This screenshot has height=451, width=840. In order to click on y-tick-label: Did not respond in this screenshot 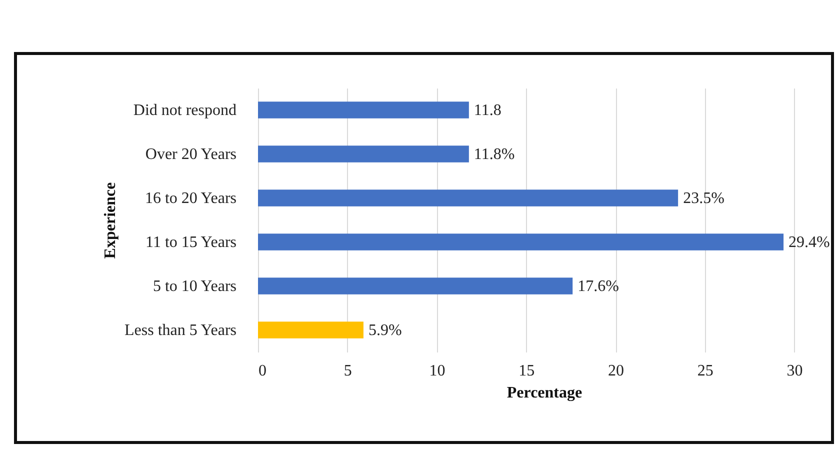, I will do `click(184, 110)`.